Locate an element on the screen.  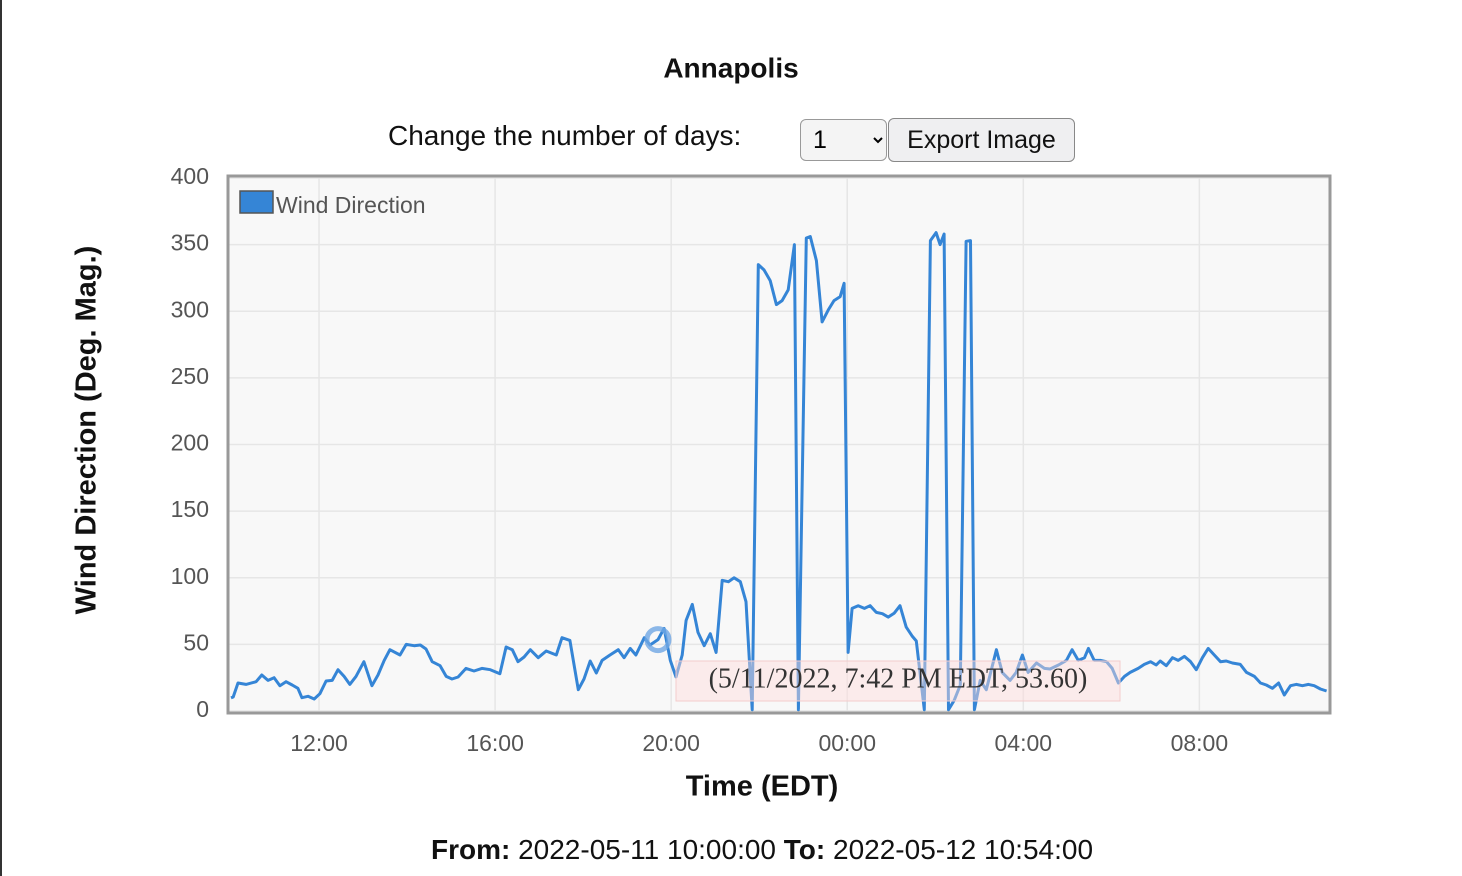
days-select: 1 is located at coordinates (843, 140).